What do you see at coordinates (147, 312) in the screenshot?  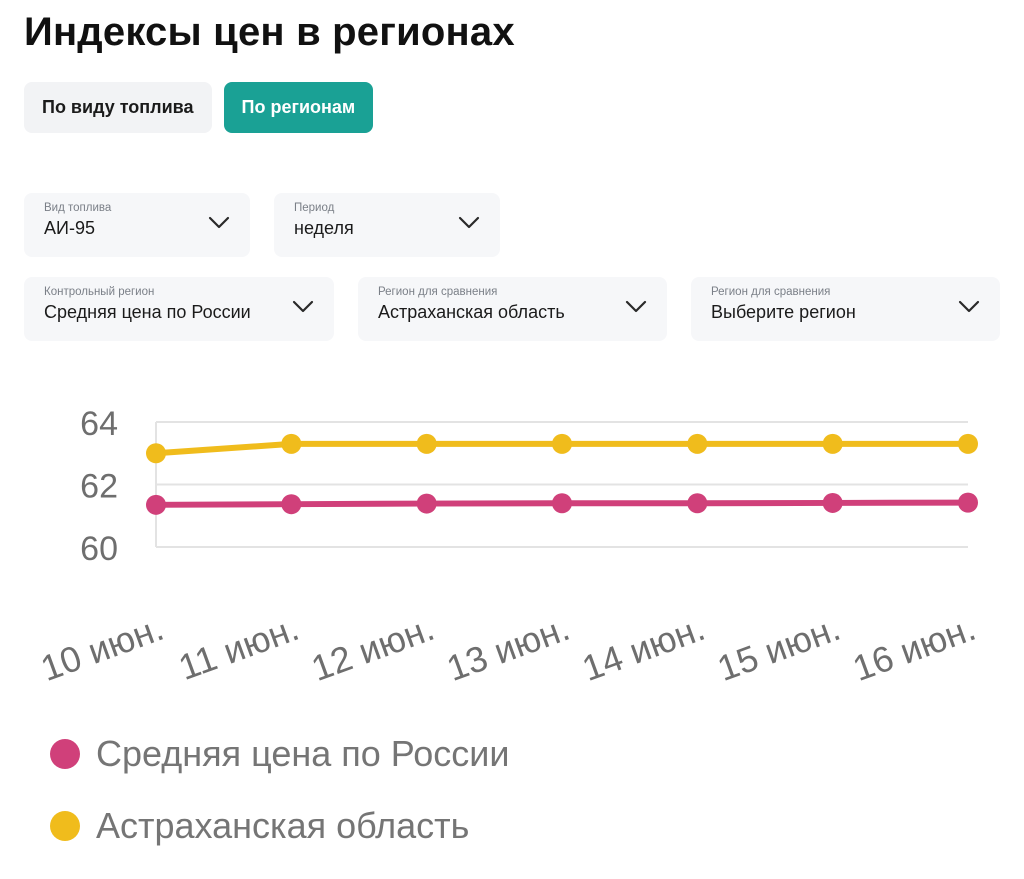 I see `control-region-value: Средняя цена по России` at bounding box center [147, 312].